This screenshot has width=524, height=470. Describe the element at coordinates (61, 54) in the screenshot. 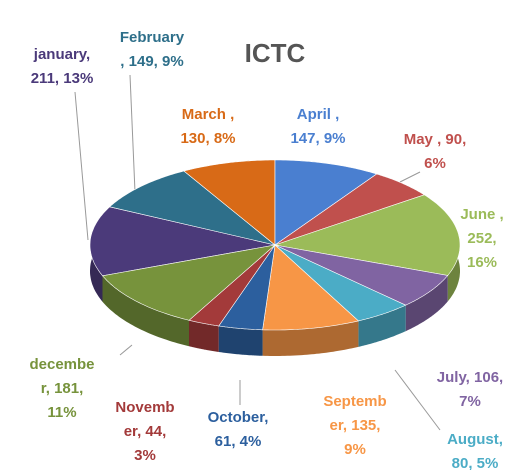

I see `data-label: january,` at that location.